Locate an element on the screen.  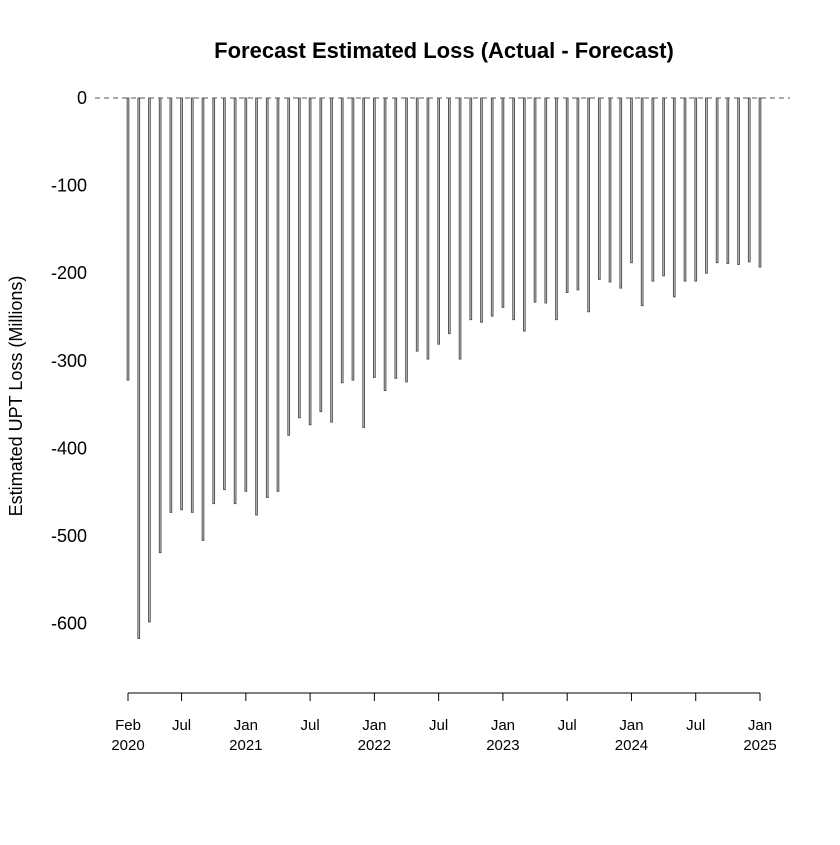
y-tick-label: -600 is located at coordinates (69, 624).